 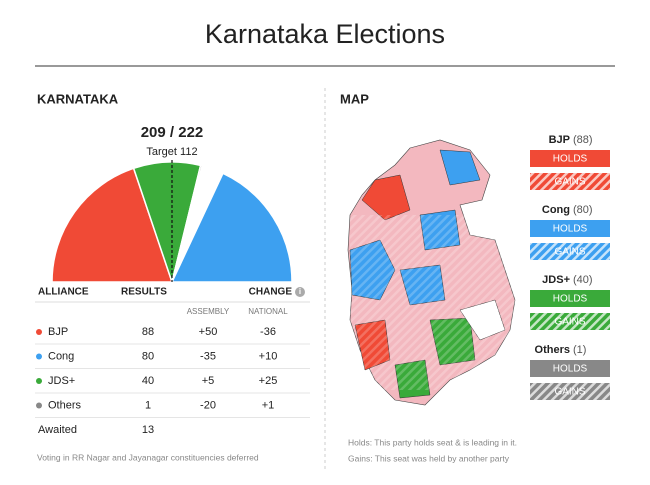 I want to click on map-region, so click(x=460, y=167).